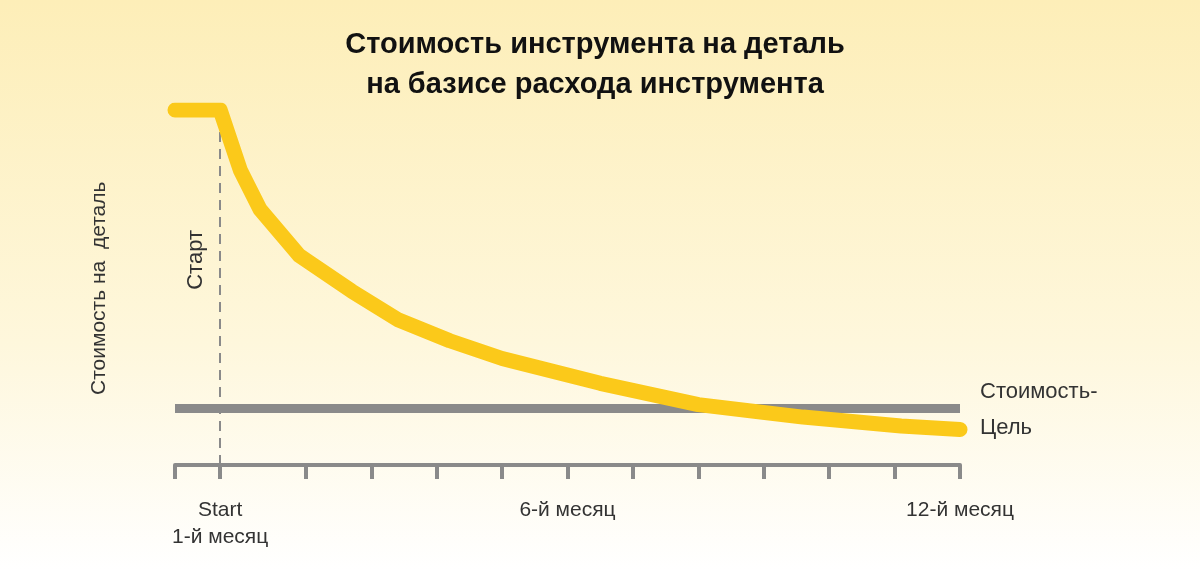 Image resolution: width=1200 pixels, height=570 pixels. Describe the element at coordinates (567, 508) in the screenshot. I see `x-tick-label: 6-й месяц` at that location.